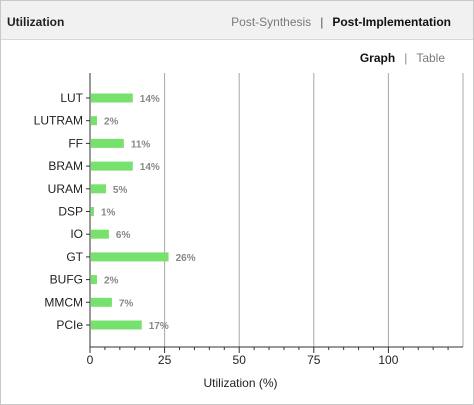 The height and width of the screenshot is (405, 474). What do you see at coordinates (430, 58) in the screenshot?
I see `tab-table: Table` at bounding box center [430, 58].